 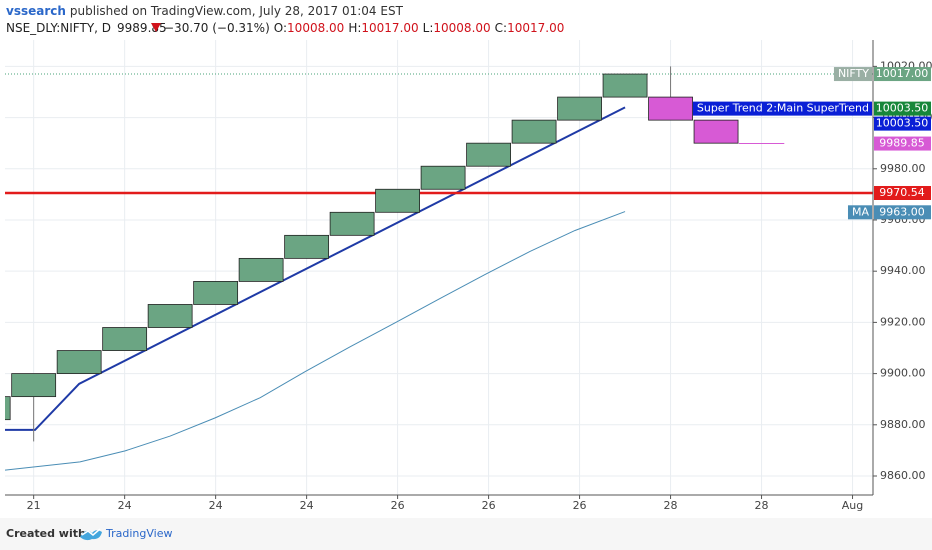 What do you see at coordinates (903, 321) in the screenshot?
I see `y-tick-label: 9920.00` at bounding box center [903, 321].